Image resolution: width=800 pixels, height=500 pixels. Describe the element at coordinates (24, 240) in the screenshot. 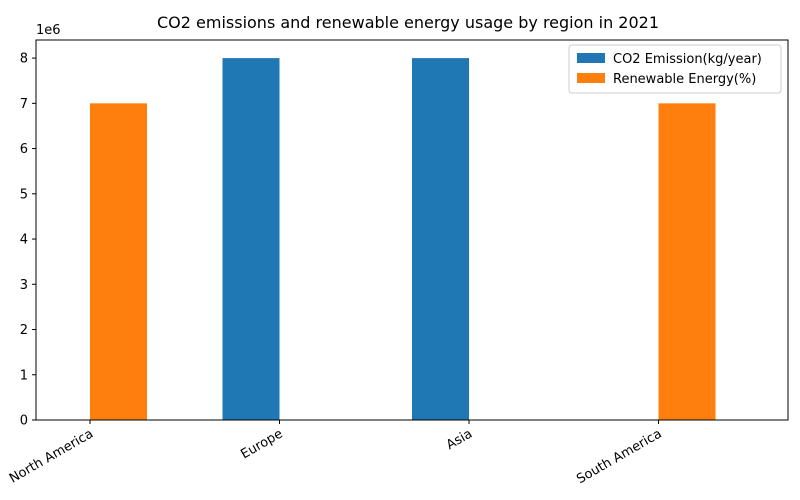

I see `y-tick-label: 4` at that location.